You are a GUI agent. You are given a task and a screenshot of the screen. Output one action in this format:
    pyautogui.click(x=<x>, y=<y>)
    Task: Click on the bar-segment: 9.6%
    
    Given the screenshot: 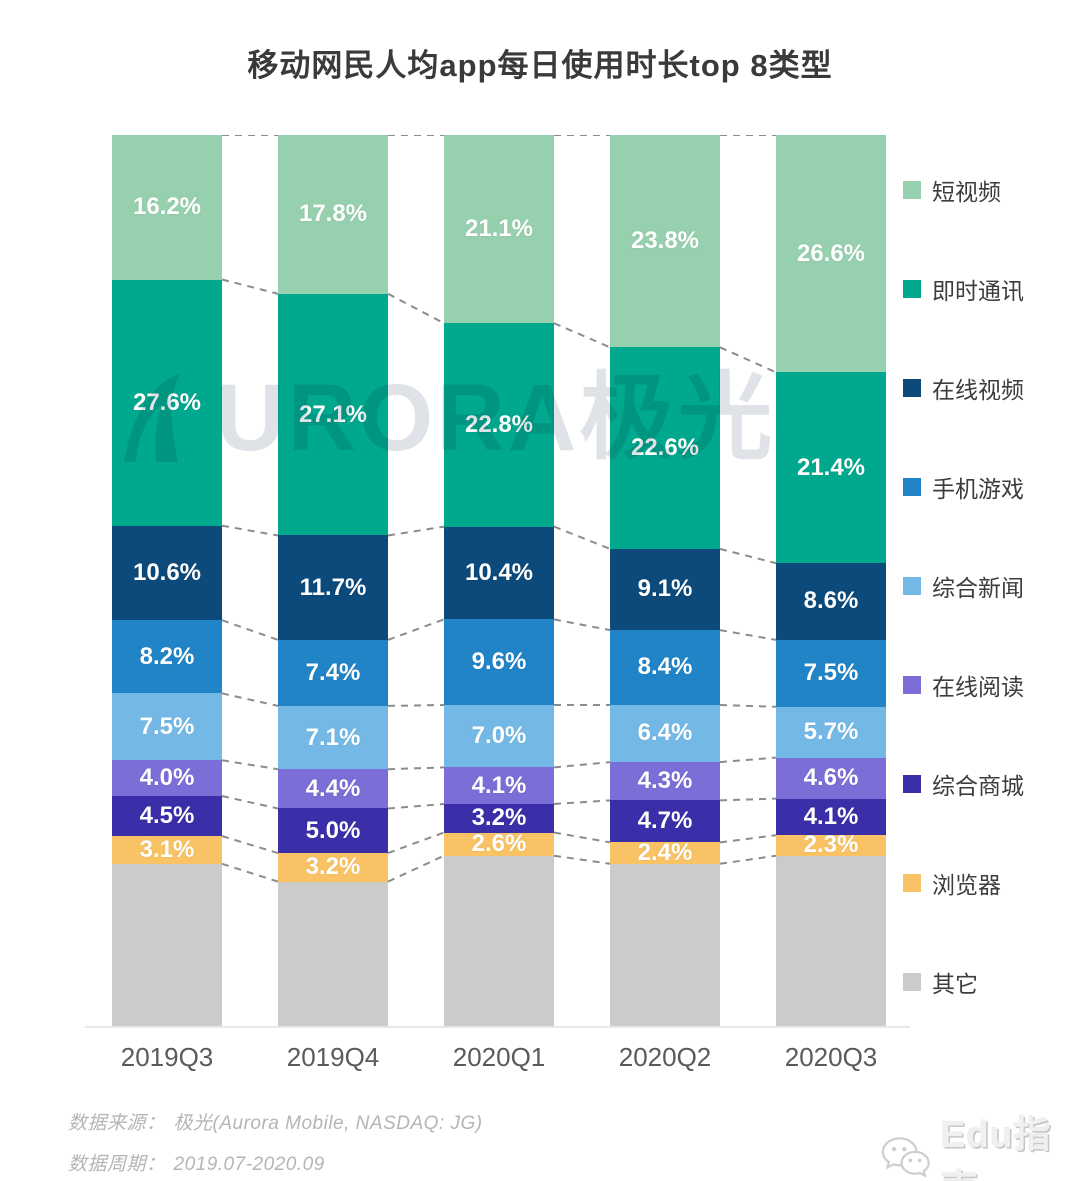 What is the action you would take?
    pyautogui.click(x=499, y=662)
    